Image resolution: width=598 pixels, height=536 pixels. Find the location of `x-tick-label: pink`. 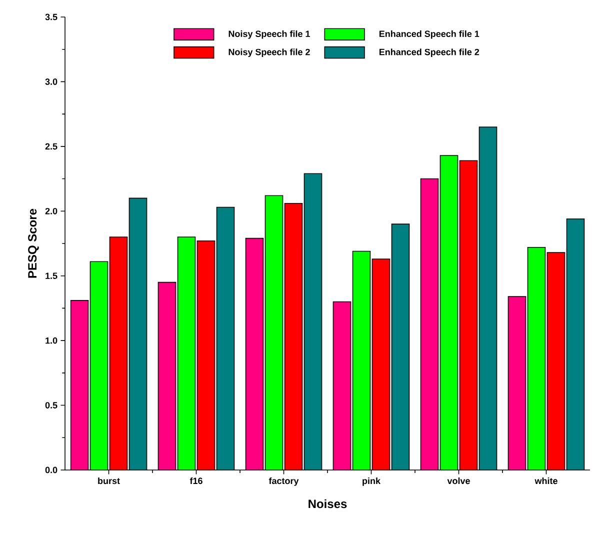

x-tick-label: pink is located at coordinates (371, 481).